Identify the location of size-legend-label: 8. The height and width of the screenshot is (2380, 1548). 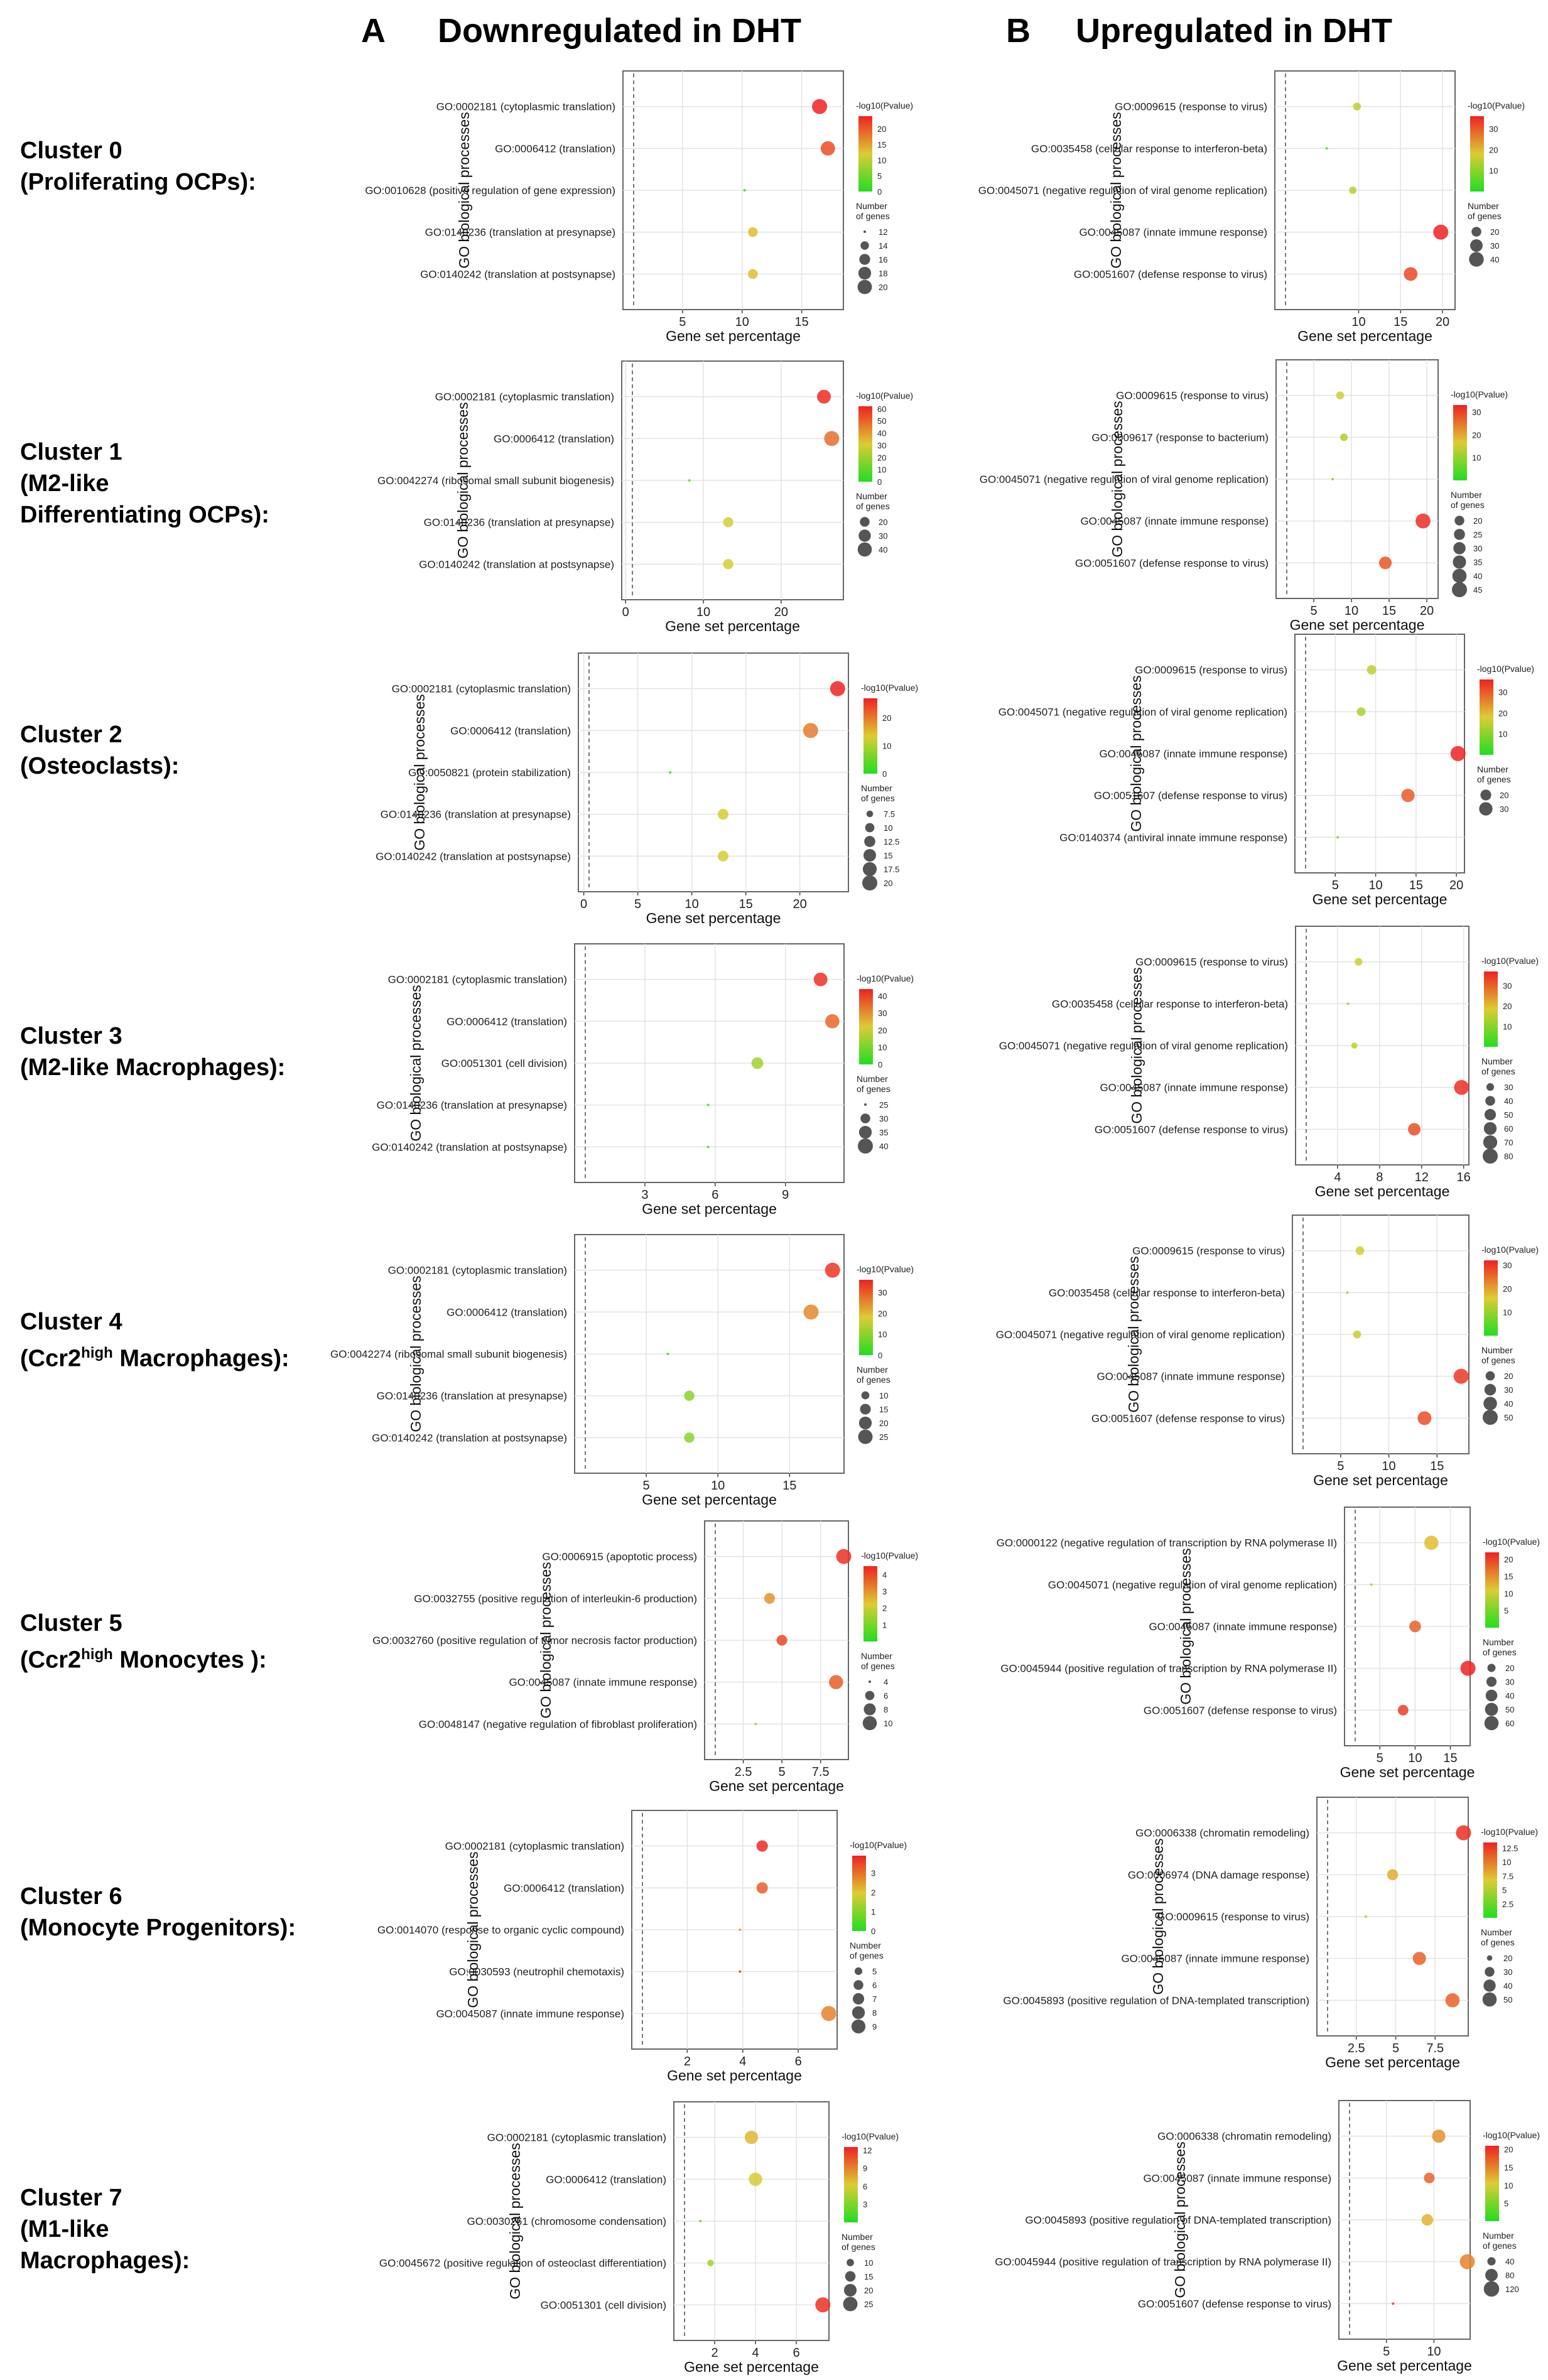
(886, 1709).